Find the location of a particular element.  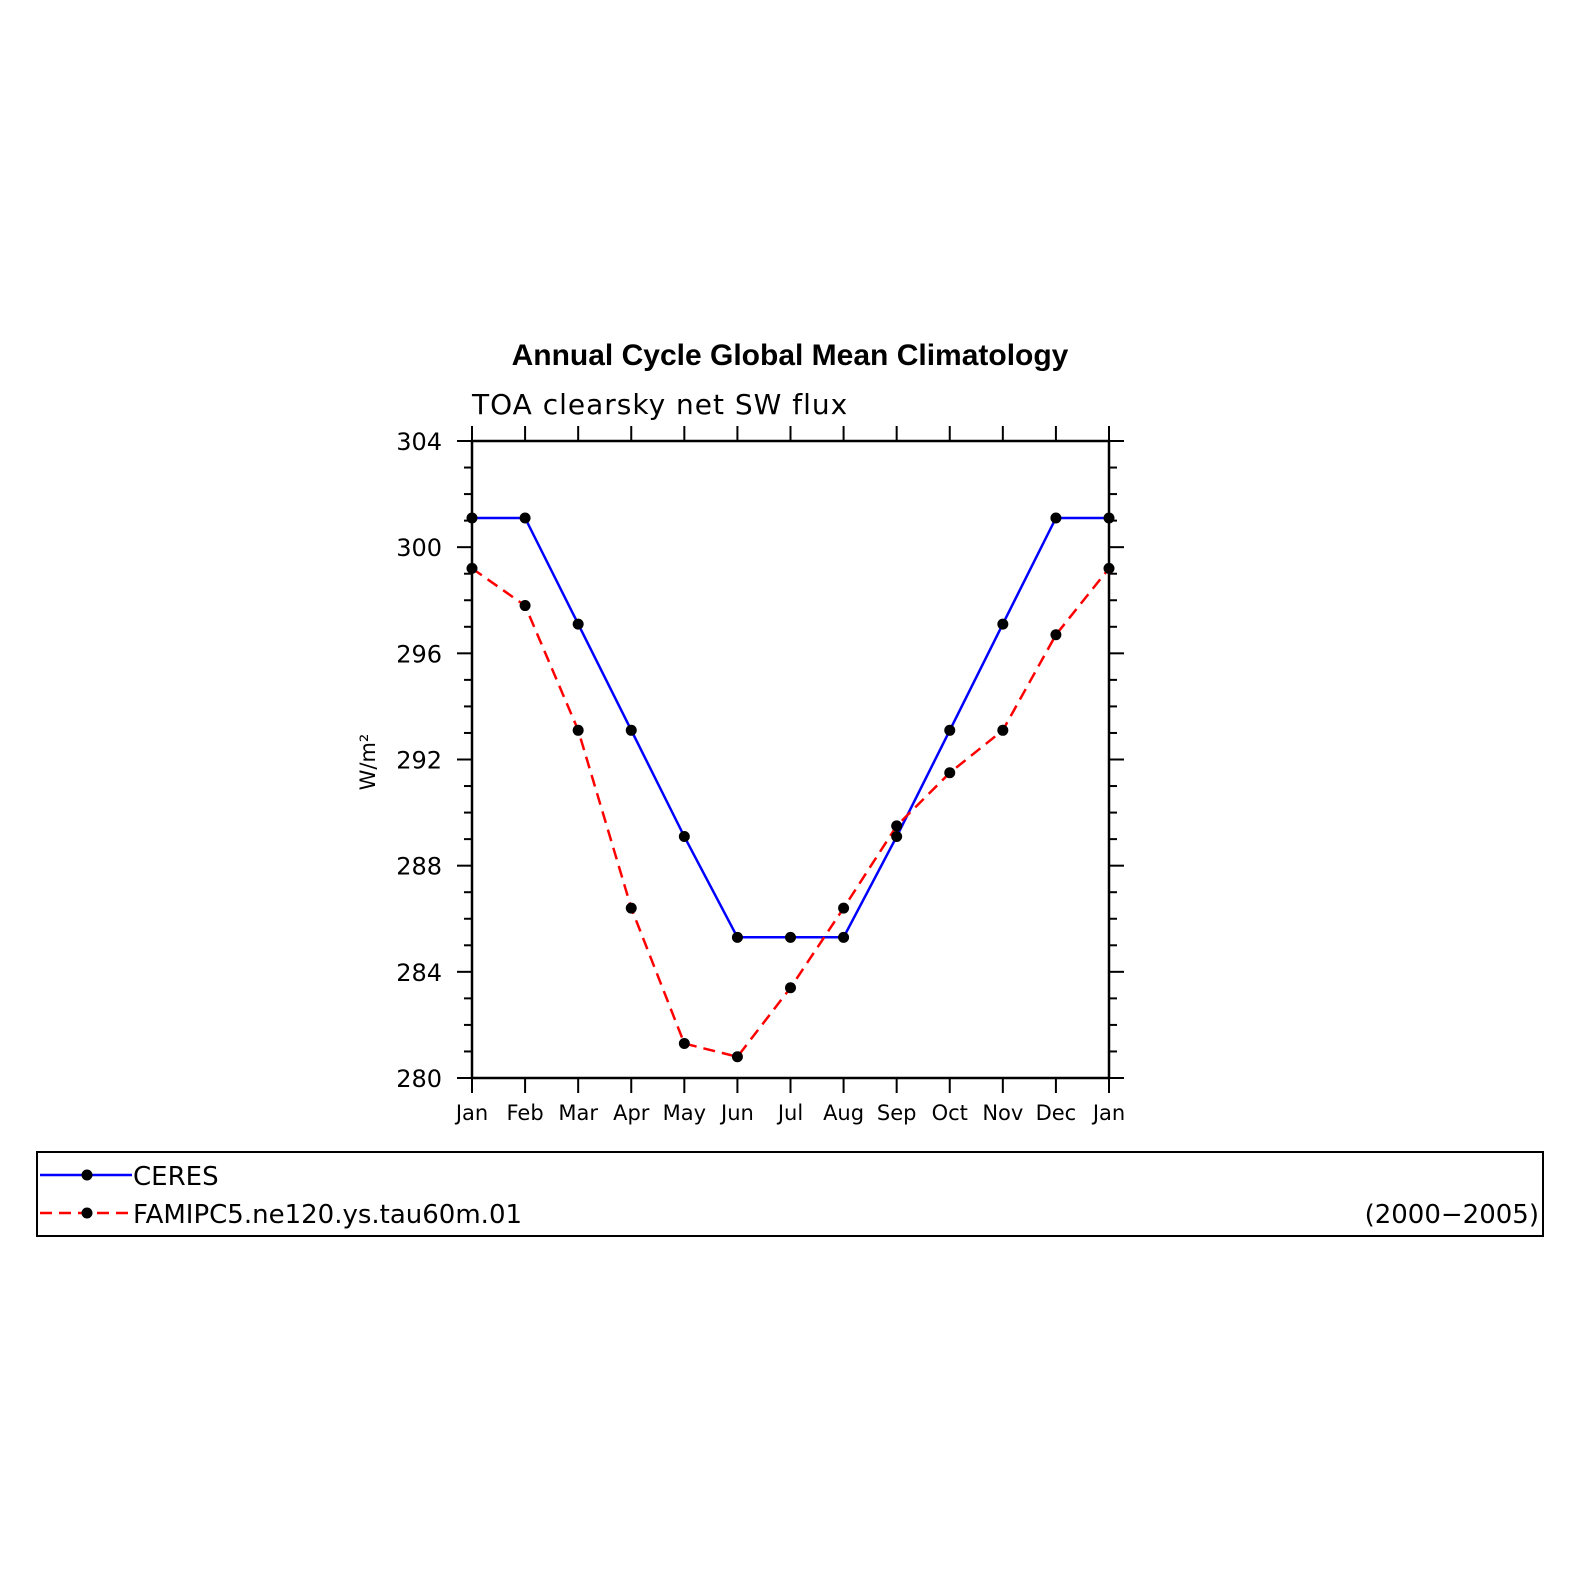

chart-title: Annual Cycle Global Mean Climatology is located at coordinates (790, 355).